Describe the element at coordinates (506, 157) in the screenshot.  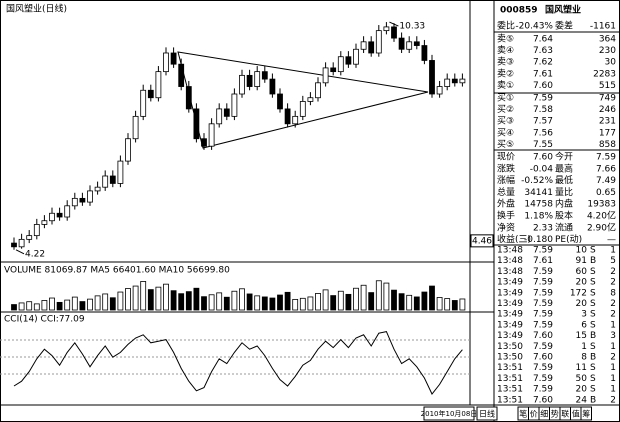
I see `field-label: 现价` at that location.